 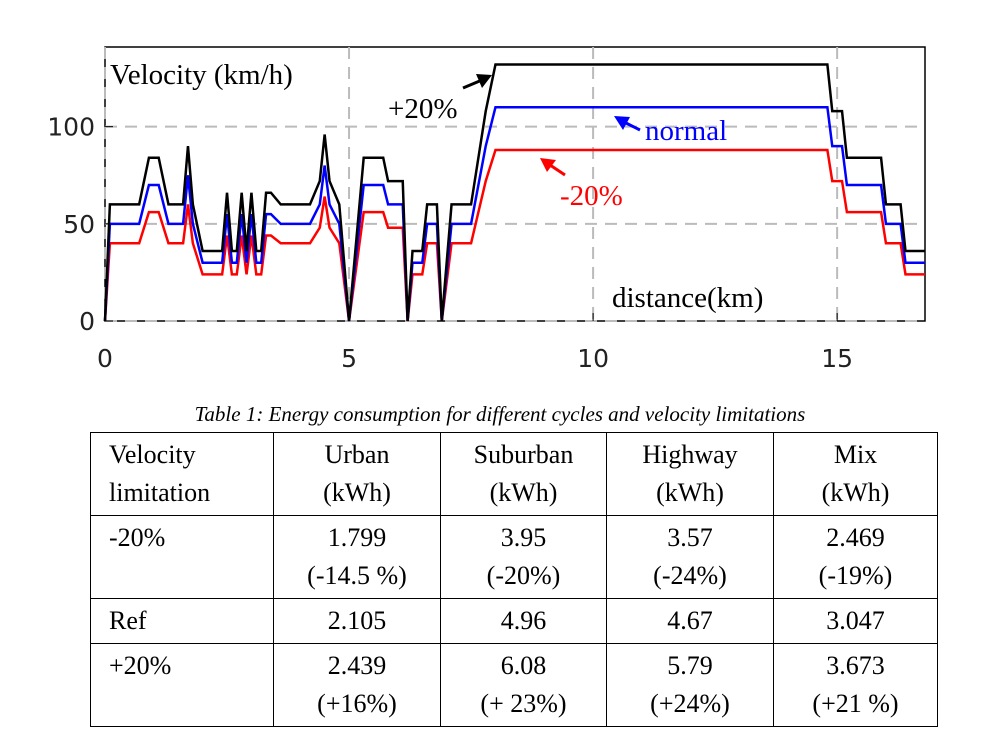 What do you see at coordinates (837, 358) in the screenshot?
I see `x-tick-label: 15` at bounding box center [837, 358].